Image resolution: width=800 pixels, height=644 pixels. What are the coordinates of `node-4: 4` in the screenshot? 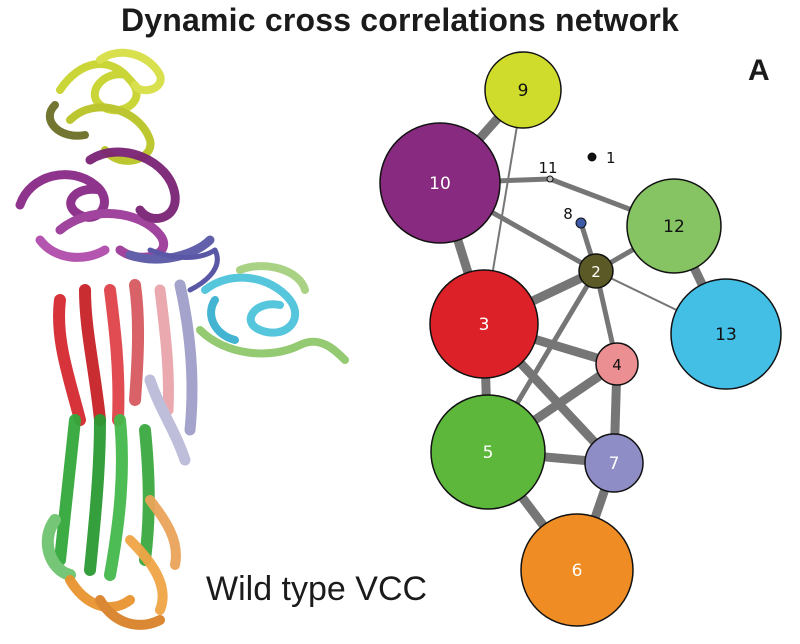 It's located at (617, 364).